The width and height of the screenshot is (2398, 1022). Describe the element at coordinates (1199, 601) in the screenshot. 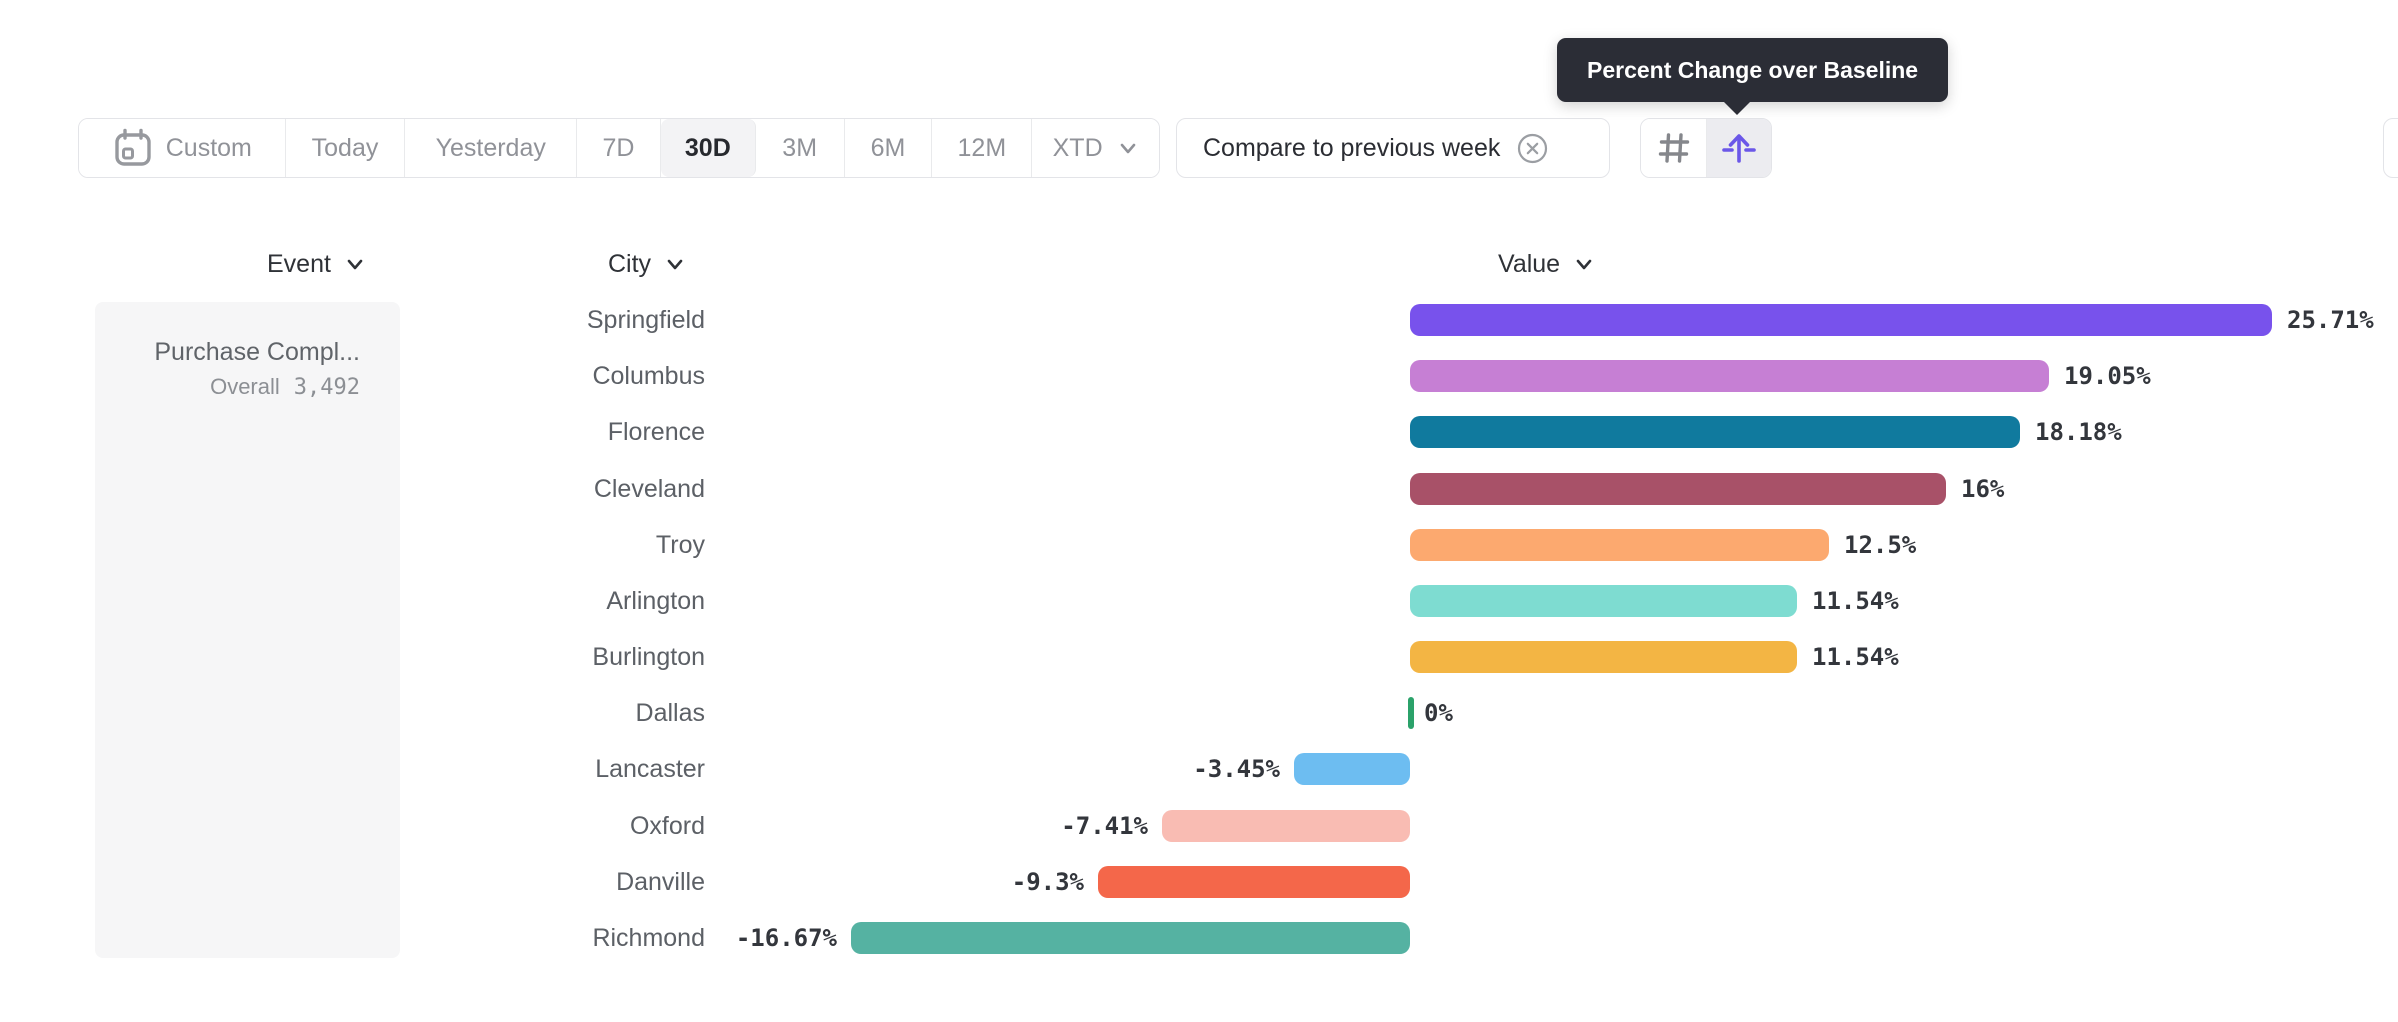

I see `chart-row: Arlington 11.54%` at that location.